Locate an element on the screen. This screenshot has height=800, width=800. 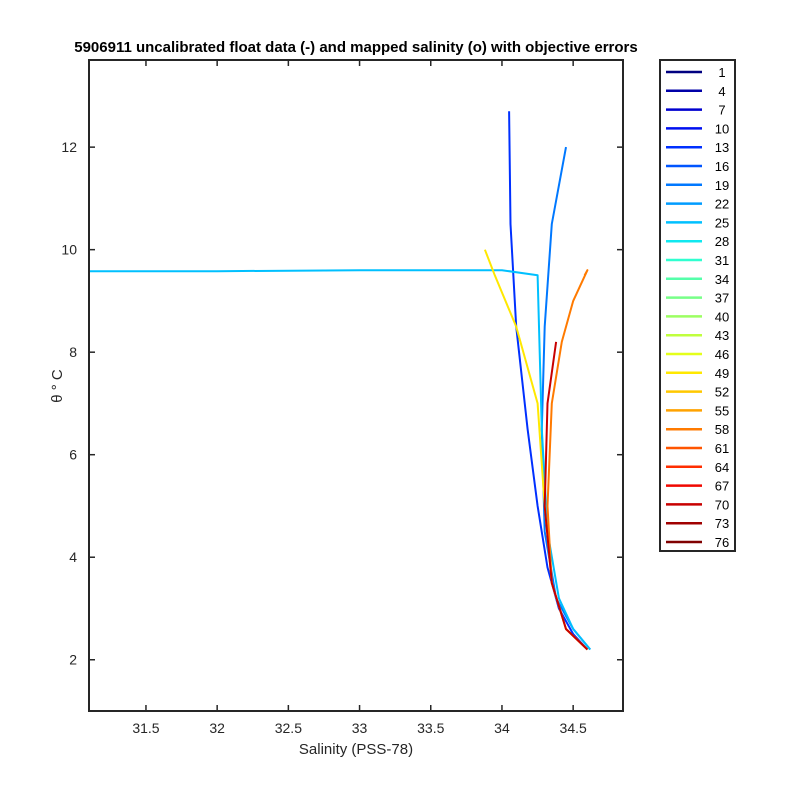
legend-label: 67 is located at coordinates (722, 486).